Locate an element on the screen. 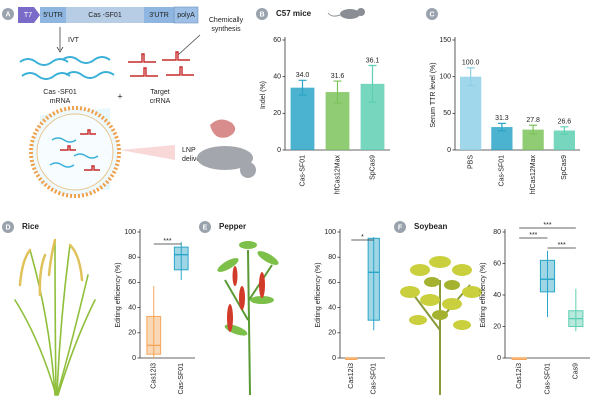 The image size is (600, 401). lnp-core is located at coordinates (75, 152).